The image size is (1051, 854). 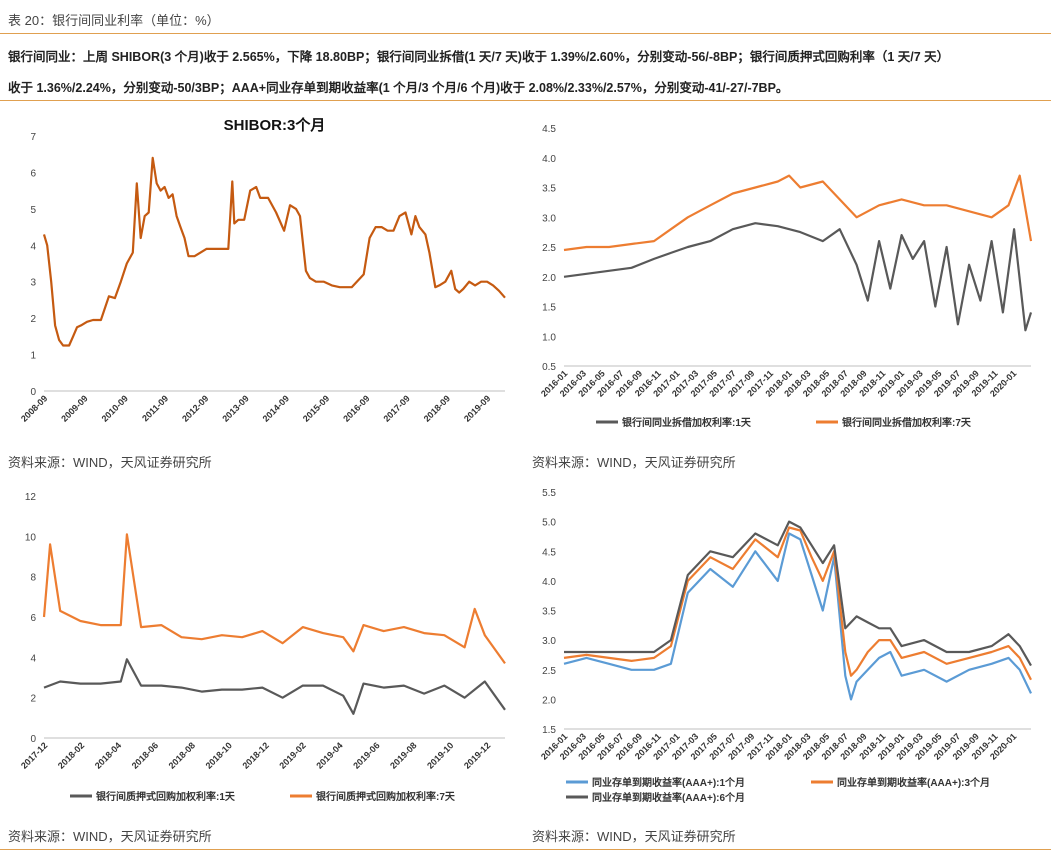 What do you see at coordinates (31, 537) in the screenshot?
I see `y-tick-label: 10` at bounding box center [31, 537].